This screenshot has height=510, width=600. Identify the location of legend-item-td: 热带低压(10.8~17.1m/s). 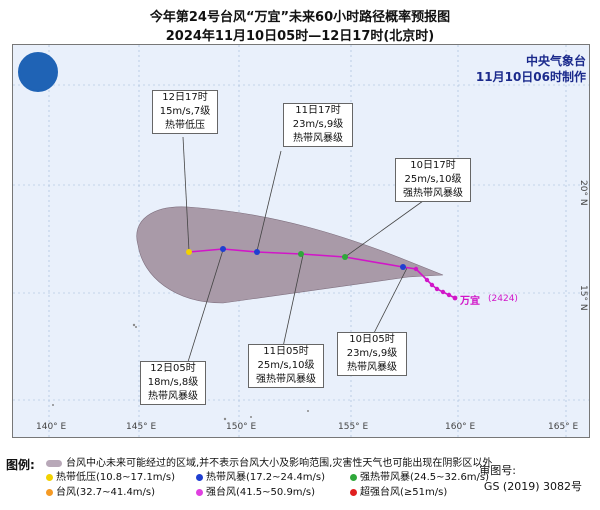
(110, 475).